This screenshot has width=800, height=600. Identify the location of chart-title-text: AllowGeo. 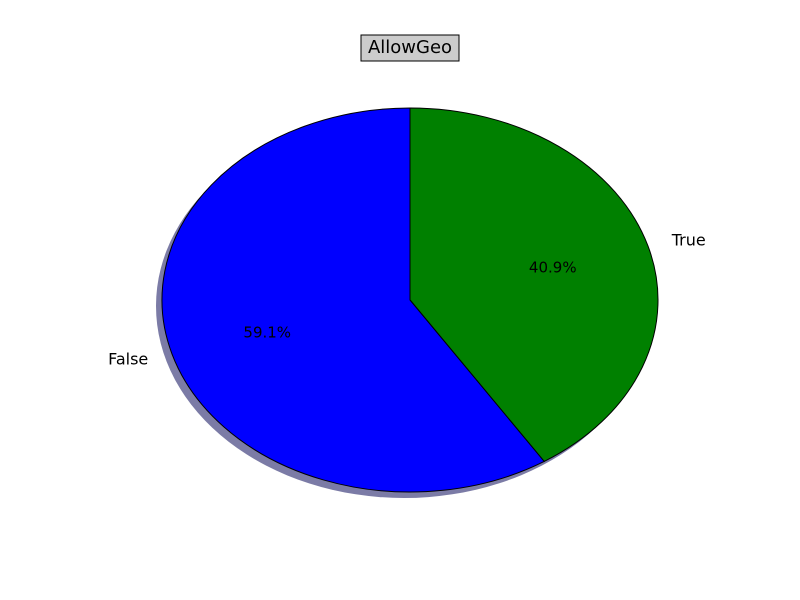
(410, 47).